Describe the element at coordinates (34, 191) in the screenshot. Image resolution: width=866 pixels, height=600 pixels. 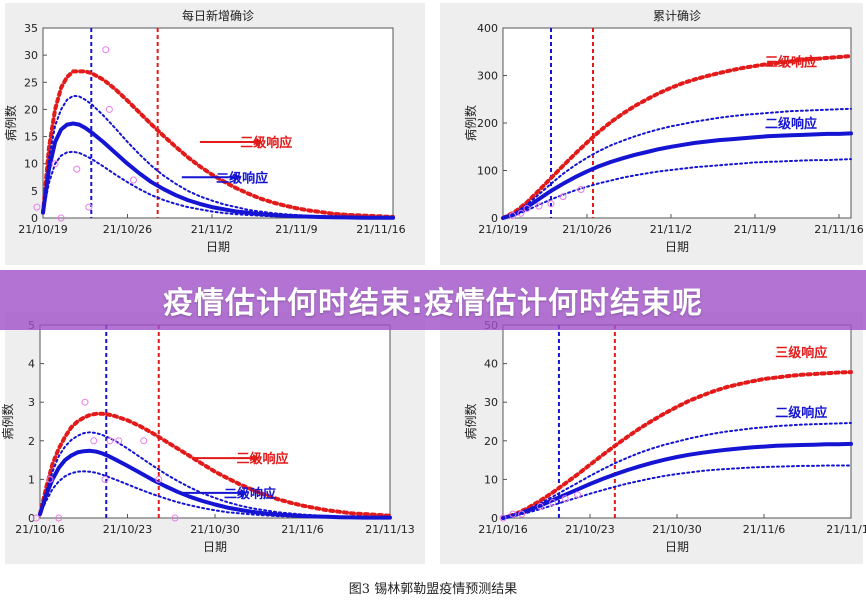
I see `y-tick-label: 5` at that location.